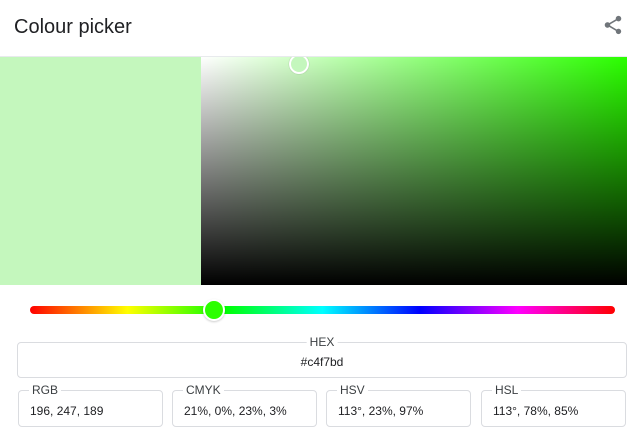 The height and width of the screenshot is (431, 627). I want to click on cmyk-label: CMYK, so click(203, 390).